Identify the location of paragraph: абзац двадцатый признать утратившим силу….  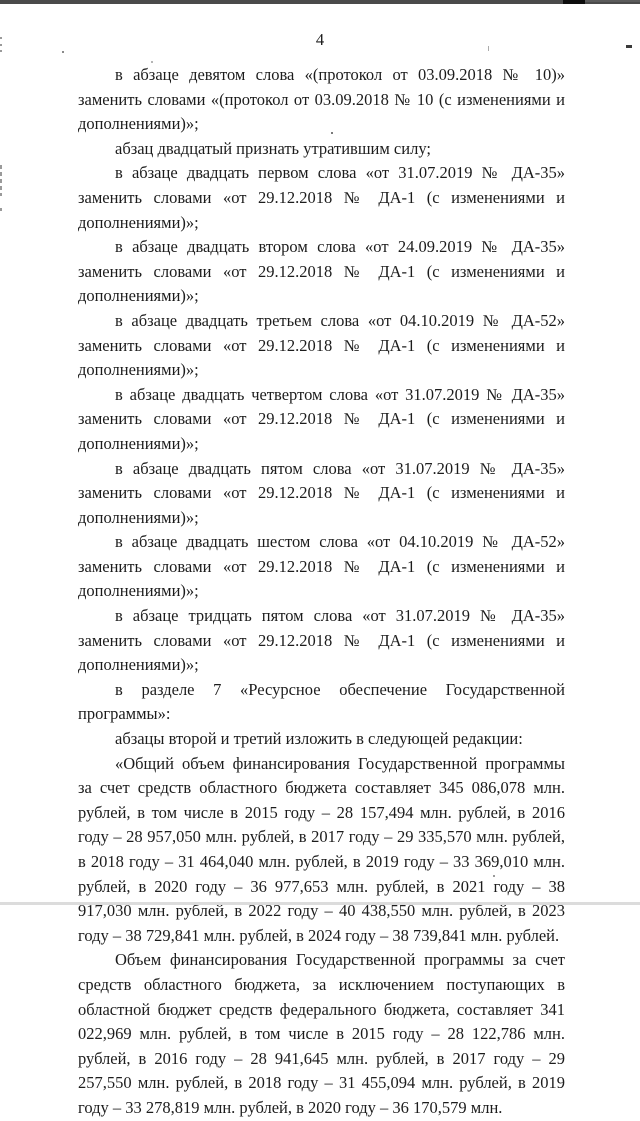
(273, 148).